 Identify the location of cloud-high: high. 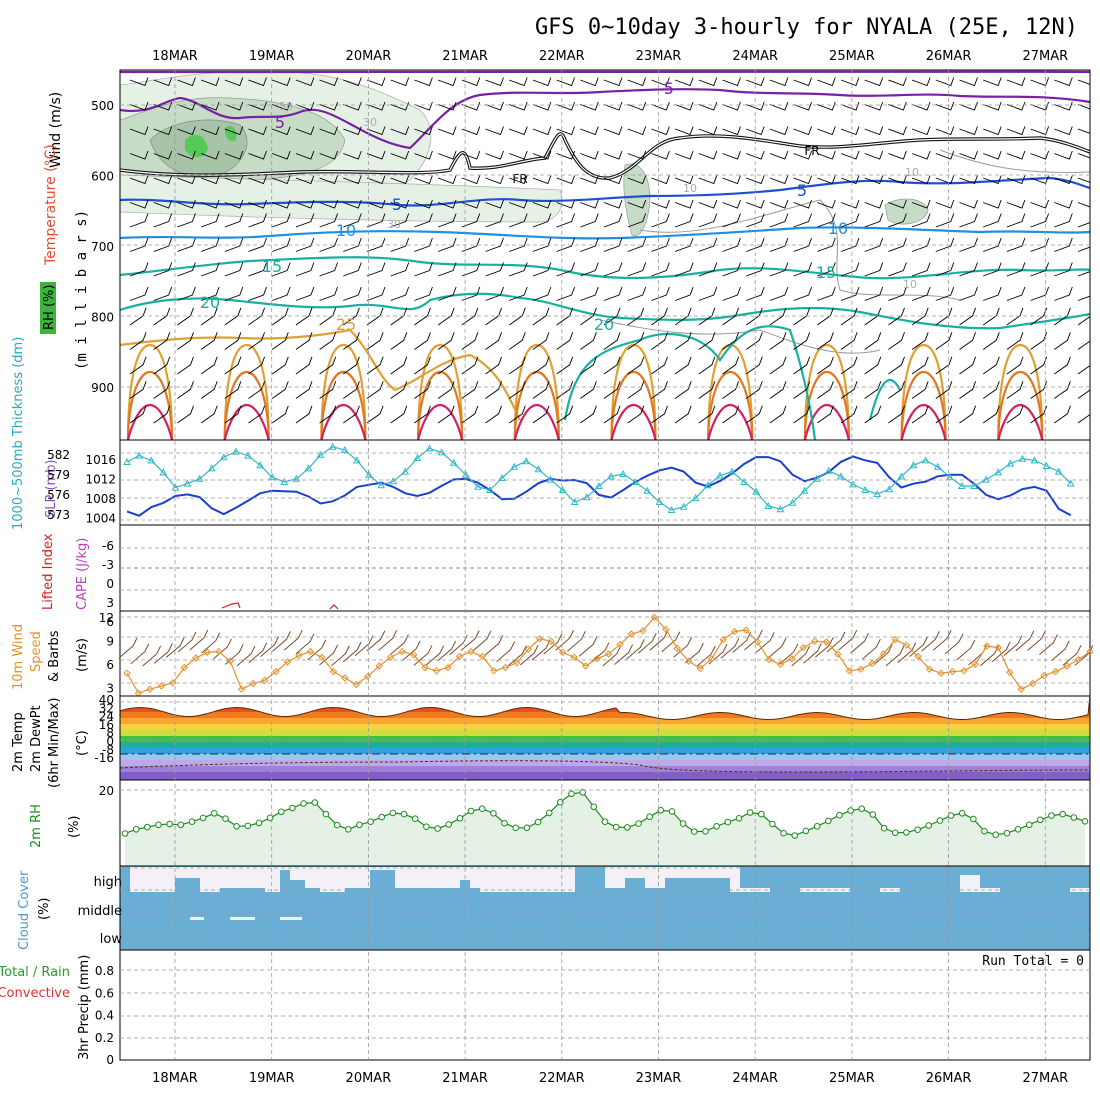
(108, 882).